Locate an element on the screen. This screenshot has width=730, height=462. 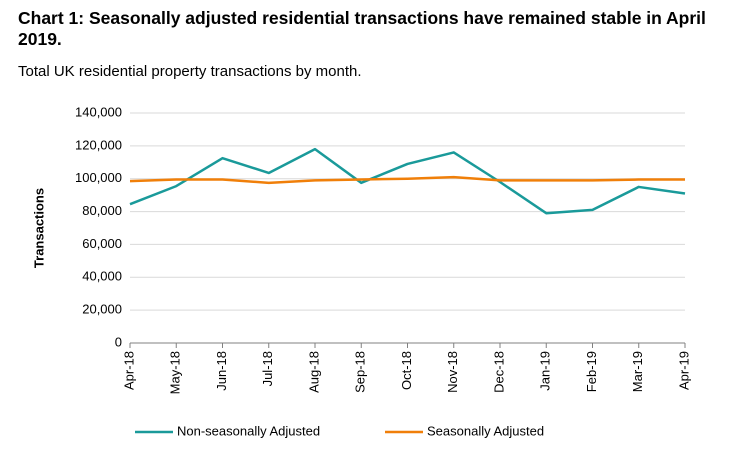
y-tick-label: 40,000 is located at coordinates (102, 276).